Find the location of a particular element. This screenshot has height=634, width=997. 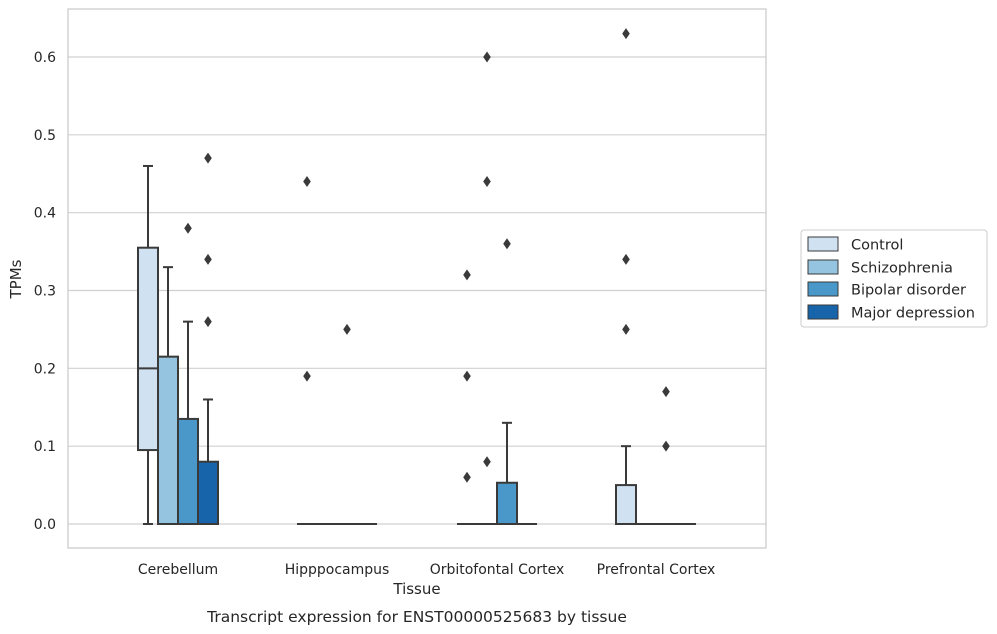

legend-swatch-major-depression is located at coordinates (823, 312).